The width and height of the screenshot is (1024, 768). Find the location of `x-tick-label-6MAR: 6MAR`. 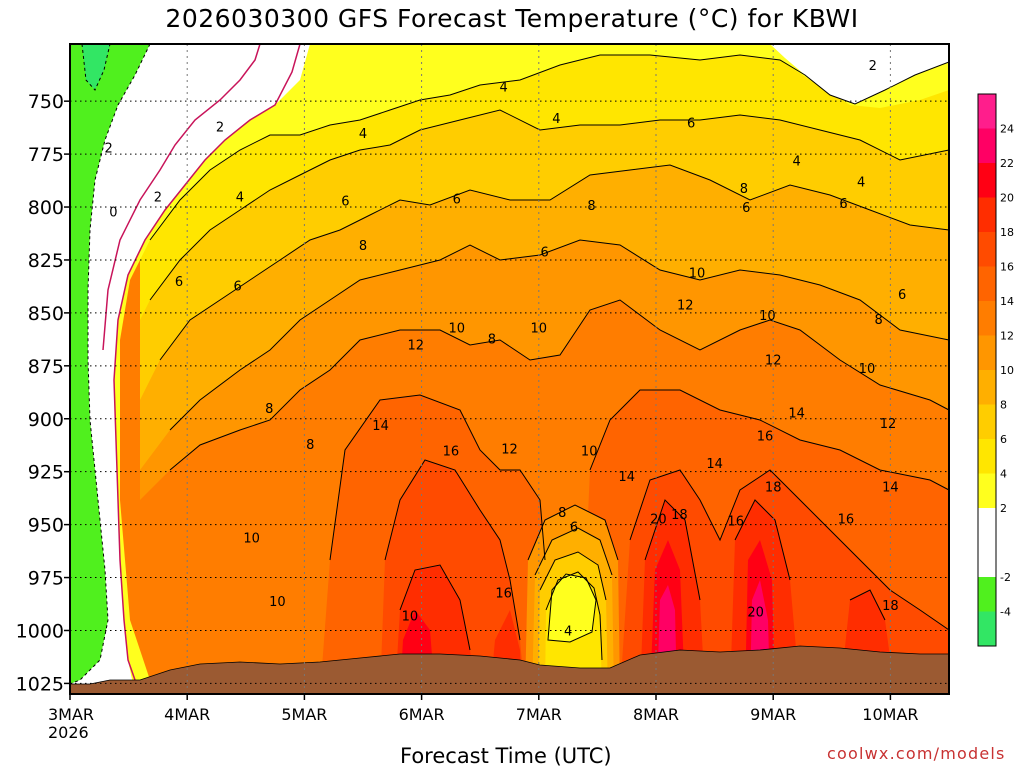

x-tick-label-6MAR: 6MAR is located at coordinates (422, 714).